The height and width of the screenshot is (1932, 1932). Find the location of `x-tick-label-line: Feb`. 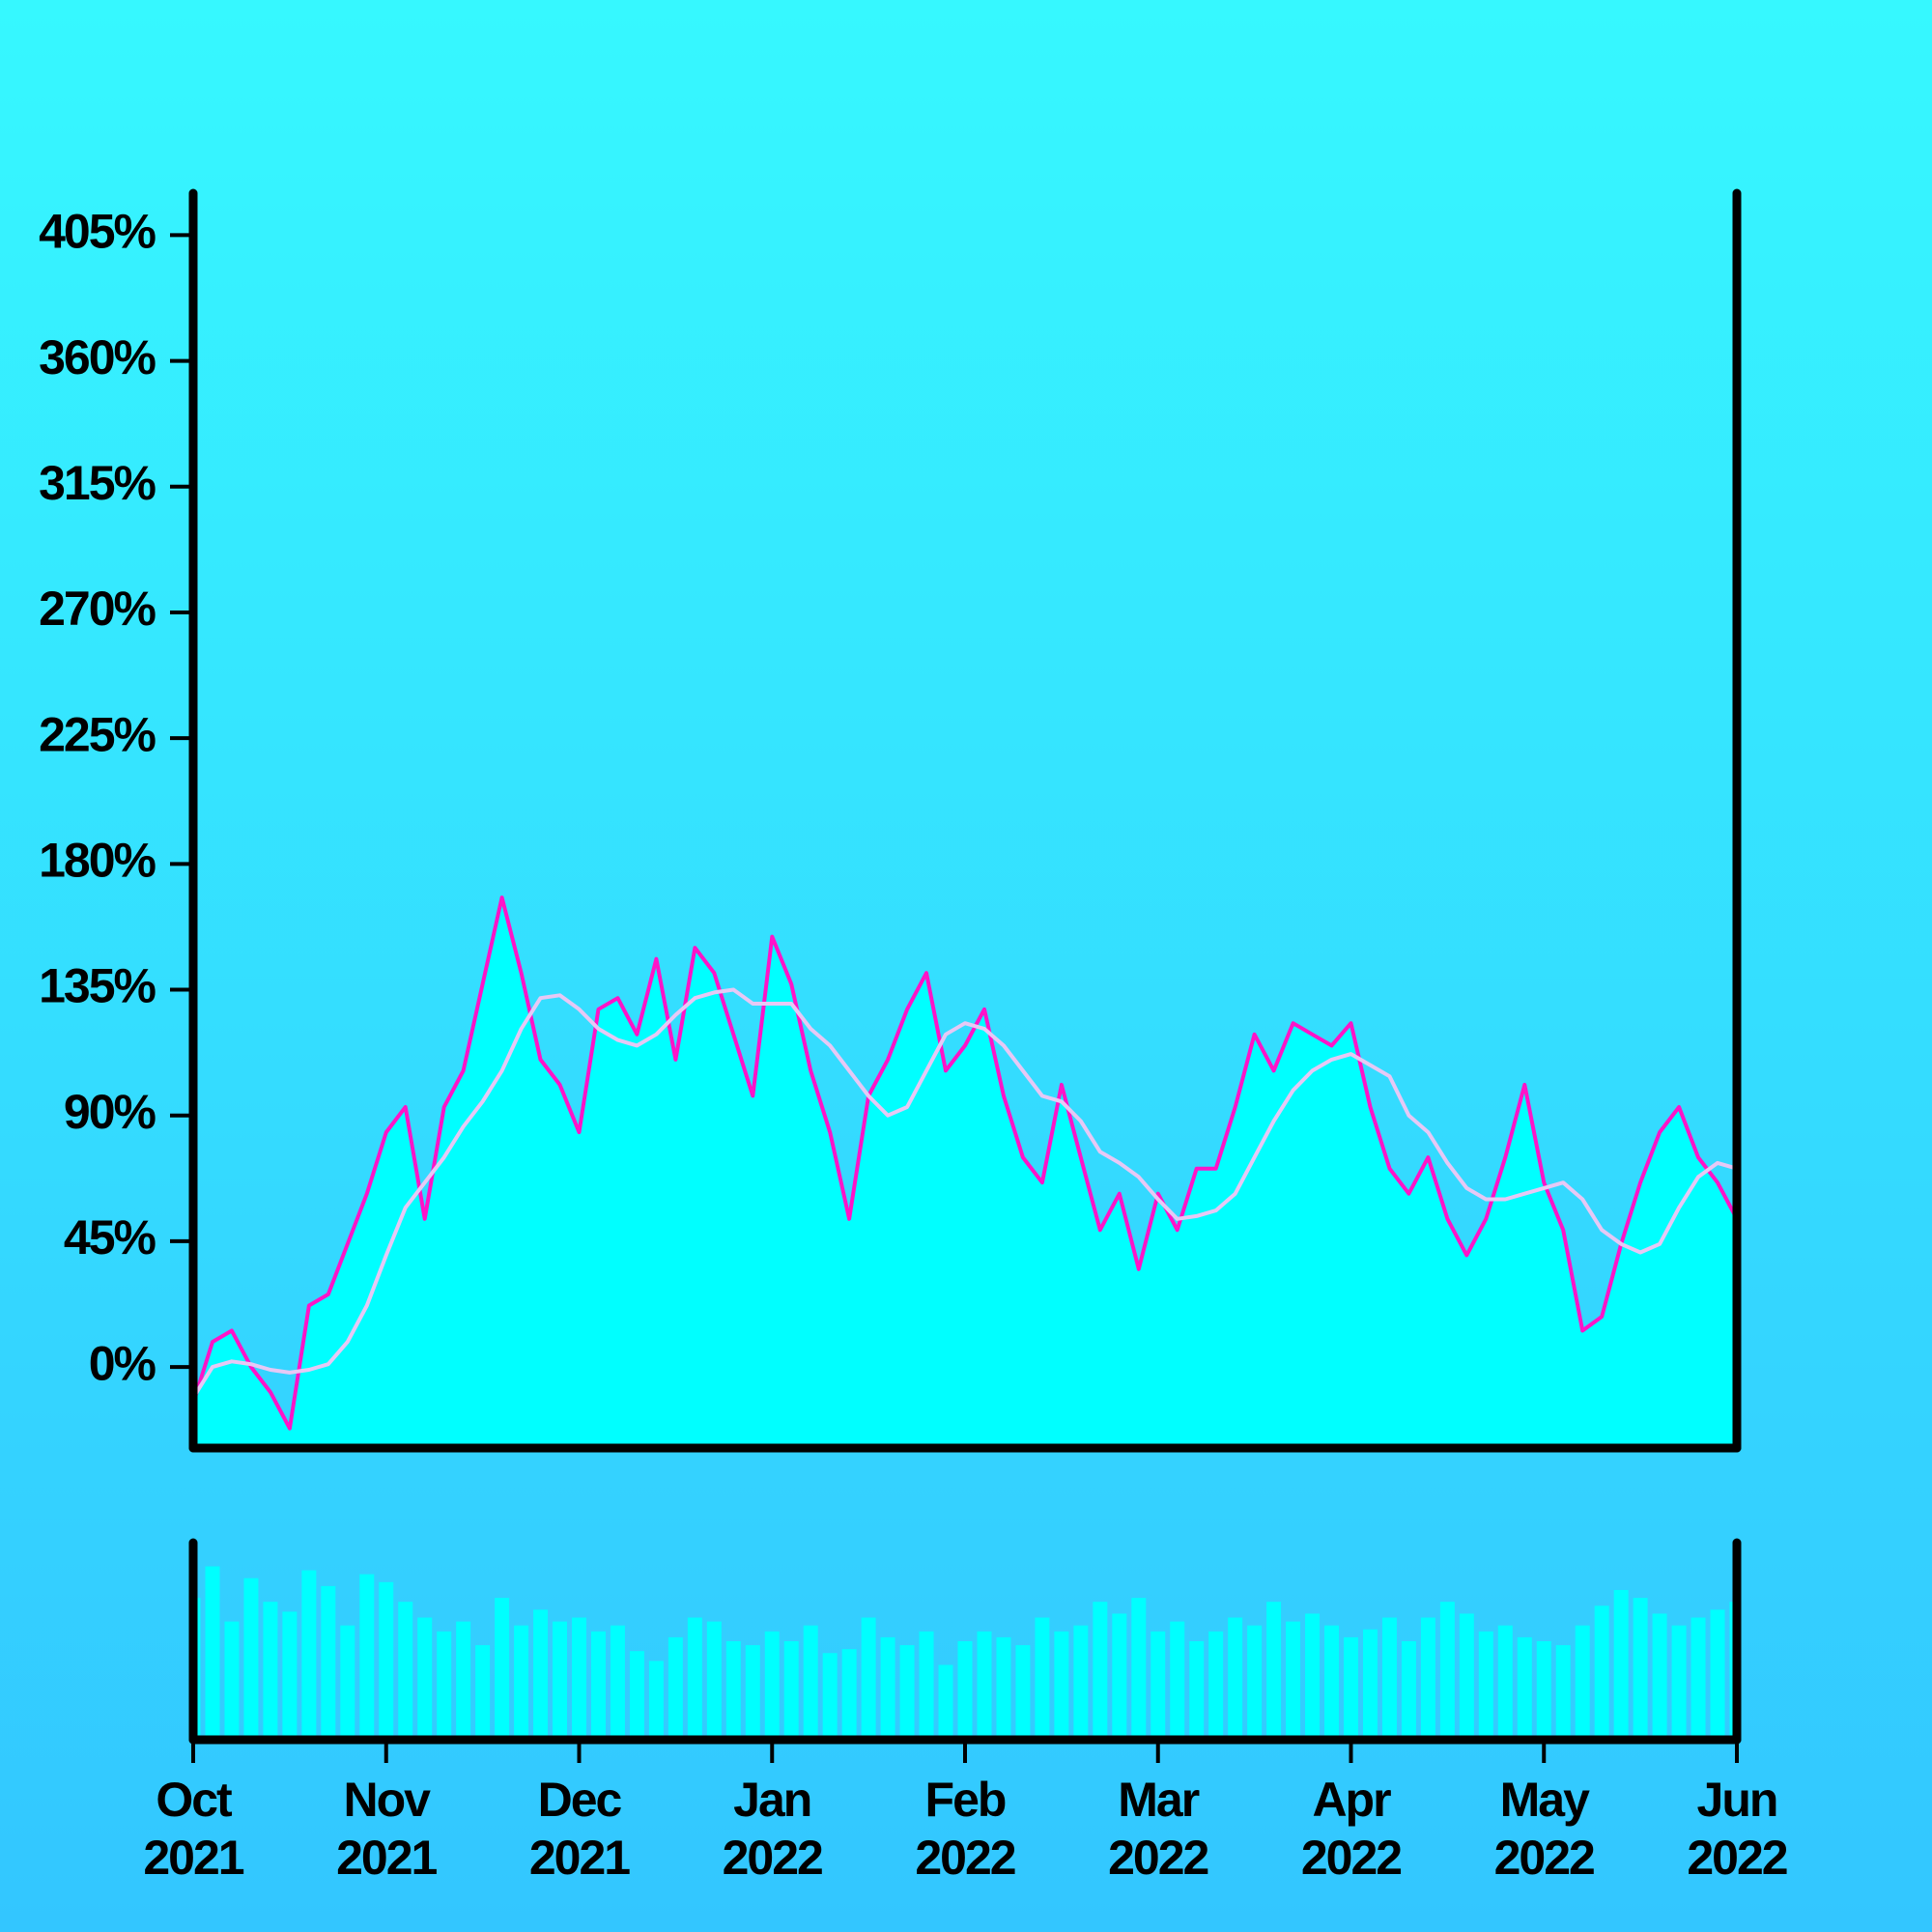

x-tick-label-line: Feb is located at coordinates (965, 1800).